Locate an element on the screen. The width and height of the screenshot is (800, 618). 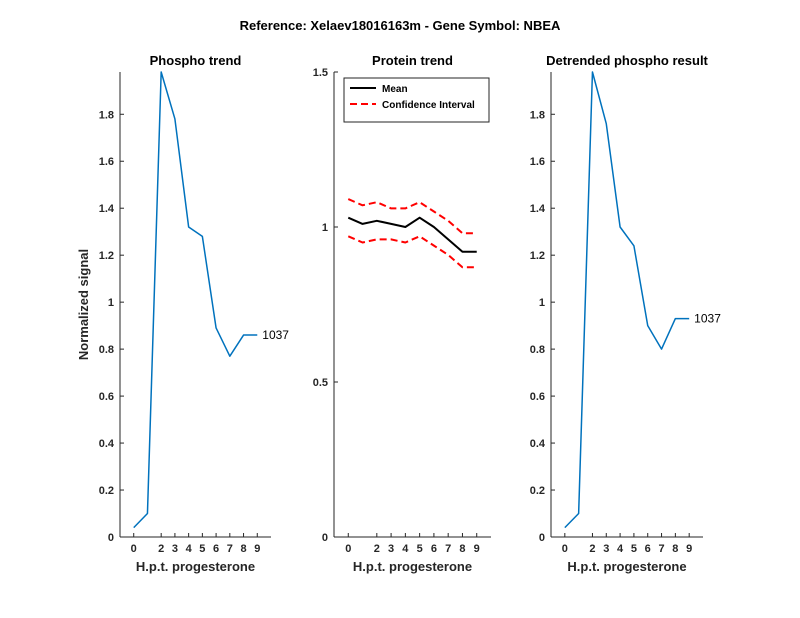
axes-title: Protein trend is located at coordinates (412, 60).